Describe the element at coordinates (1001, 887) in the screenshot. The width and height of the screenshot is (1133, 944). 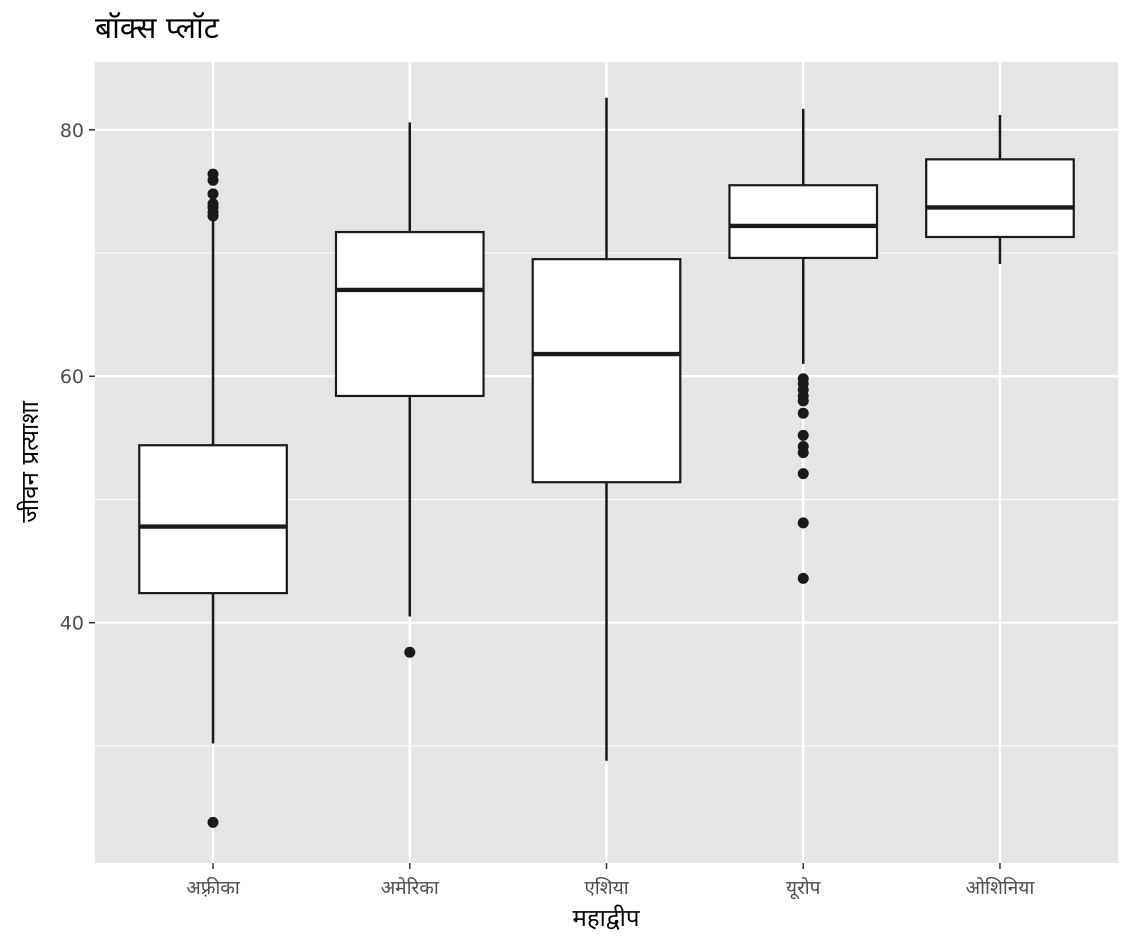
I see `x-tick-label: ओशिनिया` at that location.